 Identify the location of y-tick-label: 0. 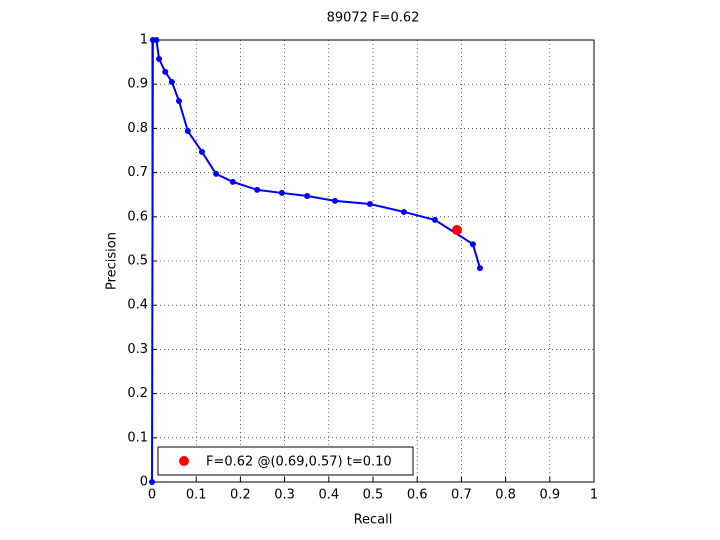
(144, 482).